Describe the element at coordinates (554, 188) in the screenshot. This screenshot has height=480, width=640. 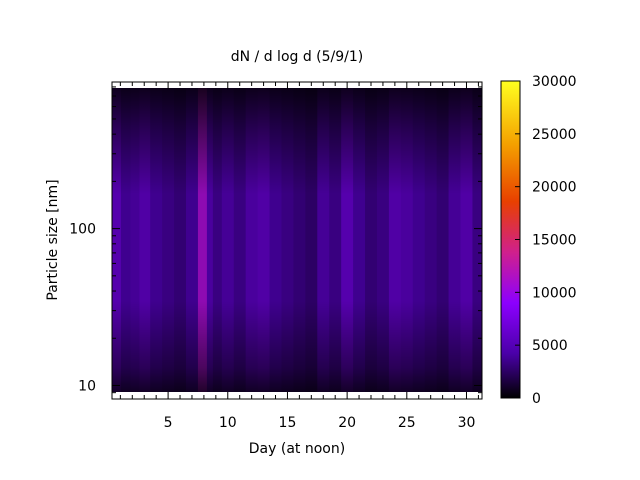
I see `colorbar-tick-label: 20000` at that location.